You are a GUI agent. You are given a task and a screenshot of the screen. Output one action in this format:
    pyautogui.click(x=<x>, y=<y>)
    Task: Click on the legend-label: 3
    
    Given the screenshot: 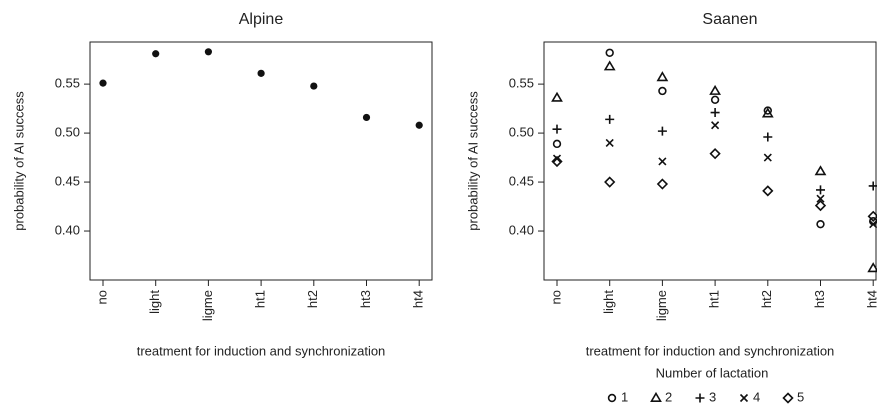 What is the action you would take?
    pyautogui.click(x=712, y=396)
    